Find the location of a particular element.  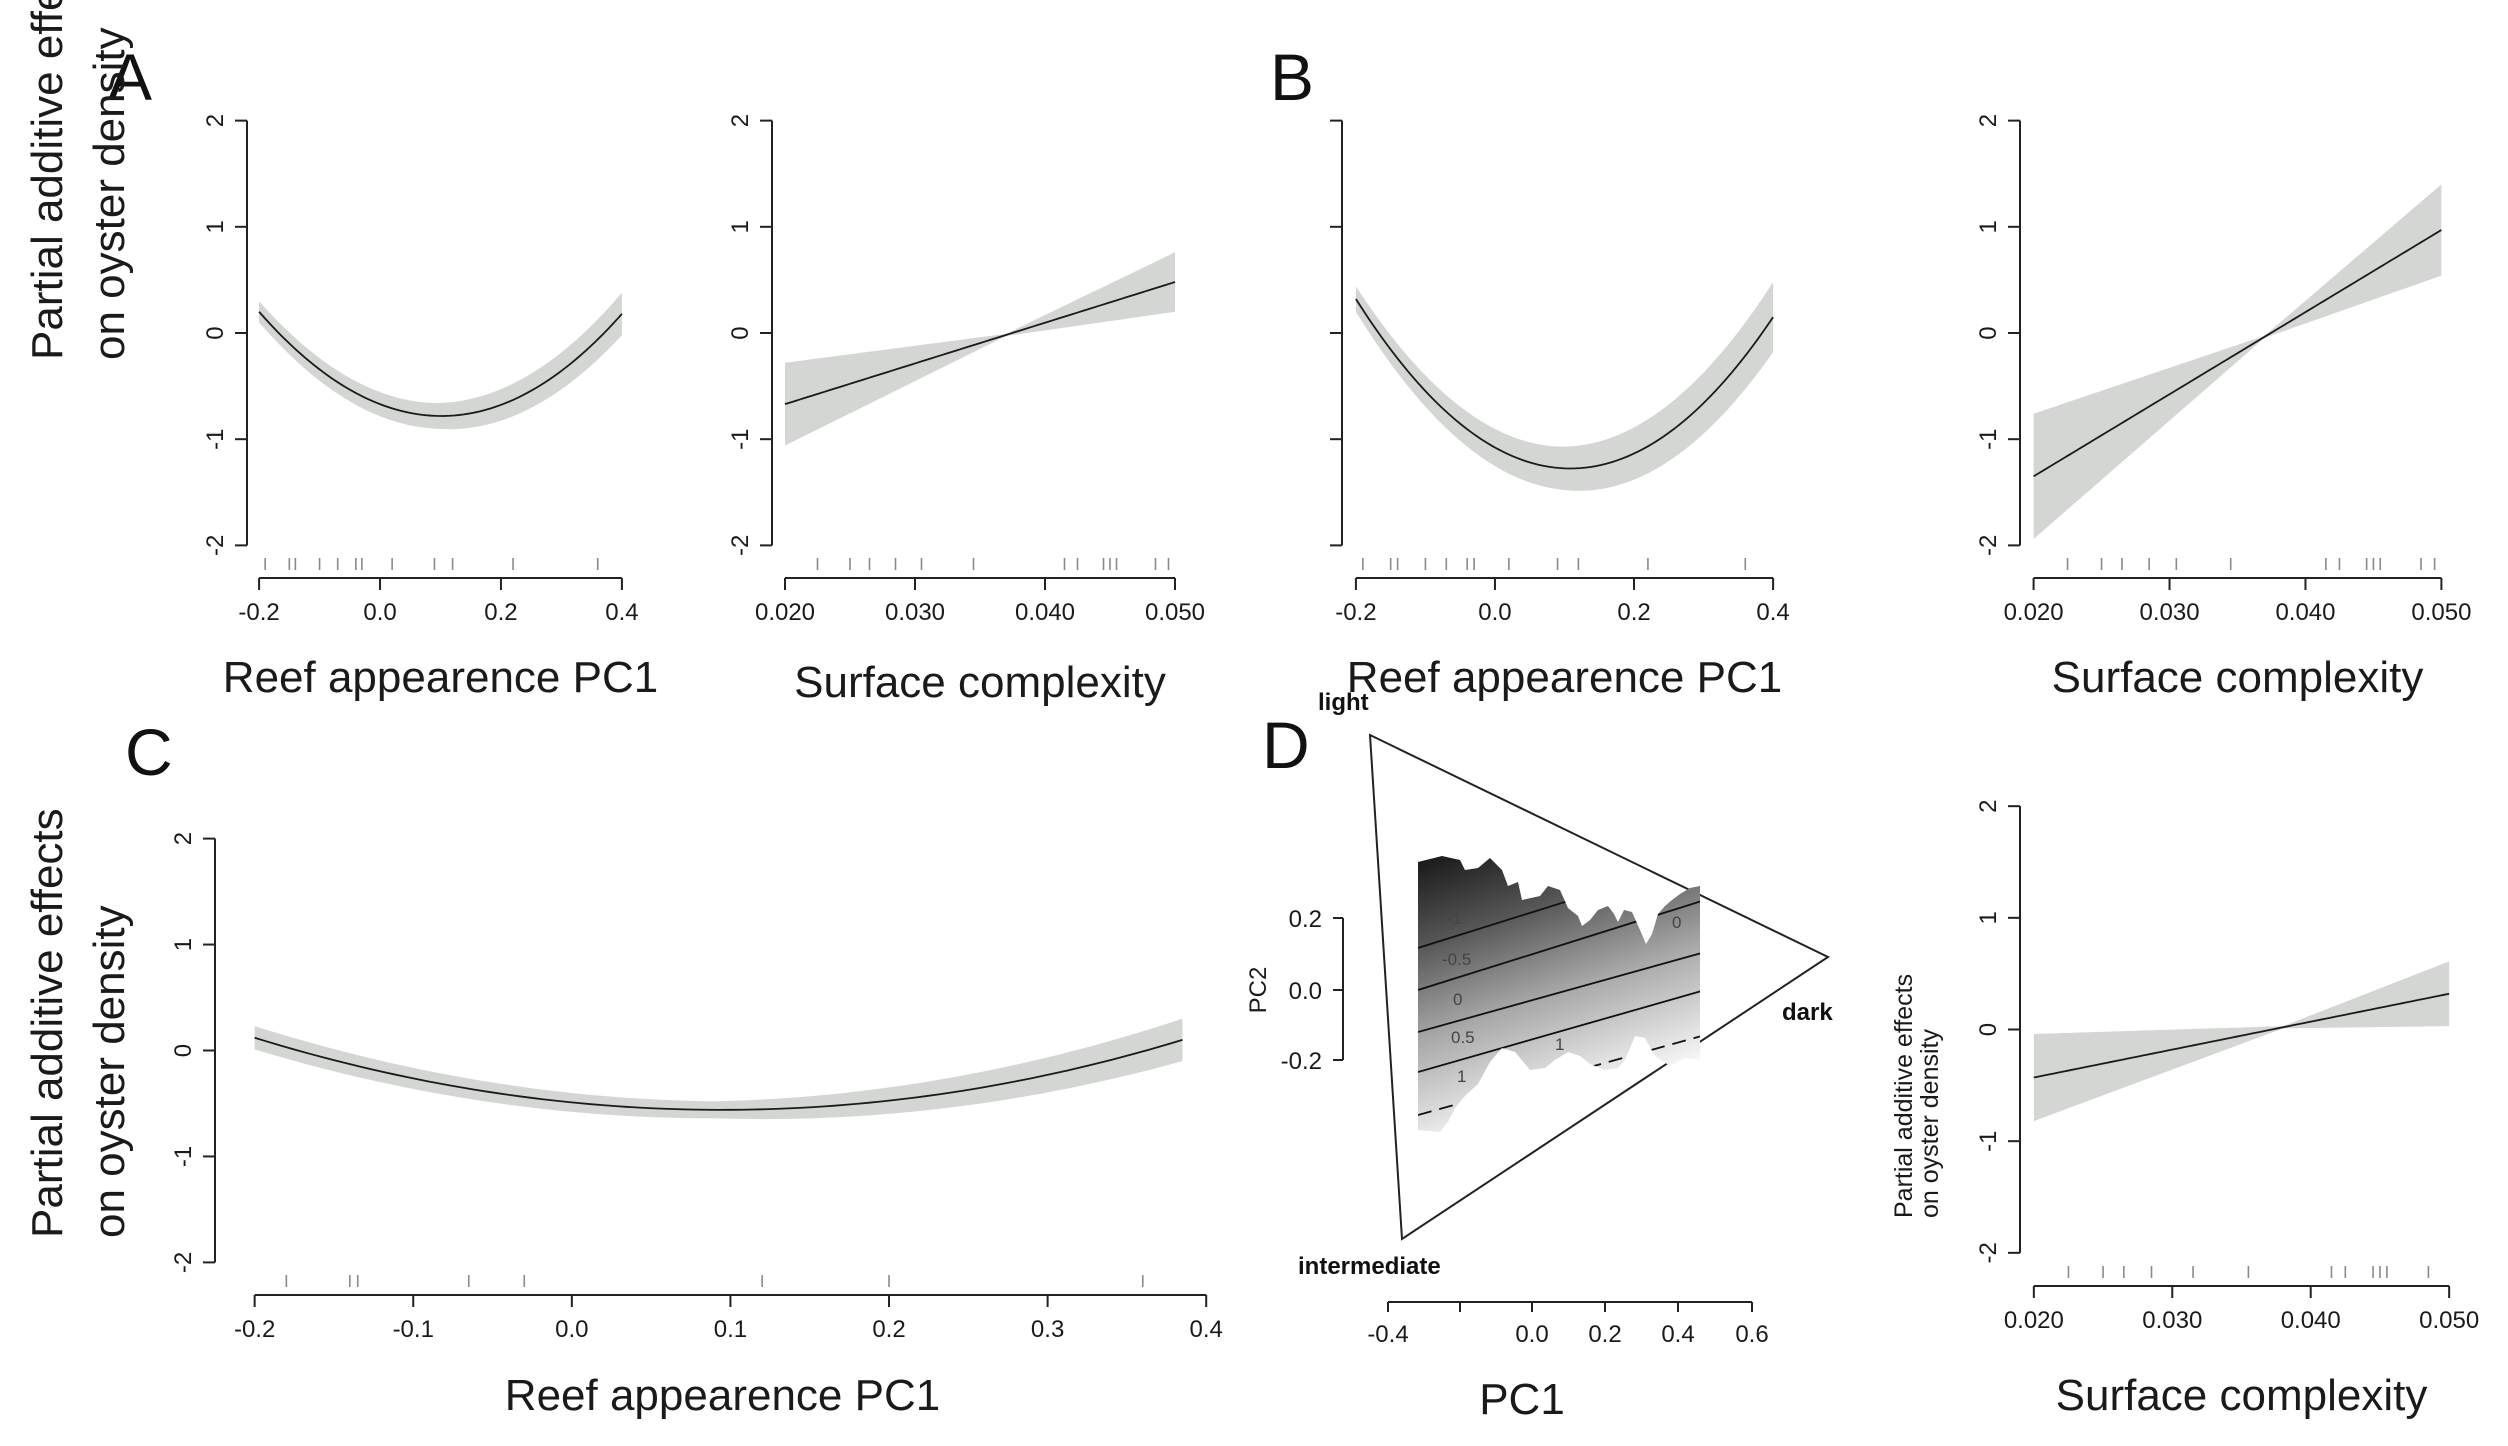

y-axis-title-bottom-line1: Partial additive effects is located at coordinates (47, 1023).